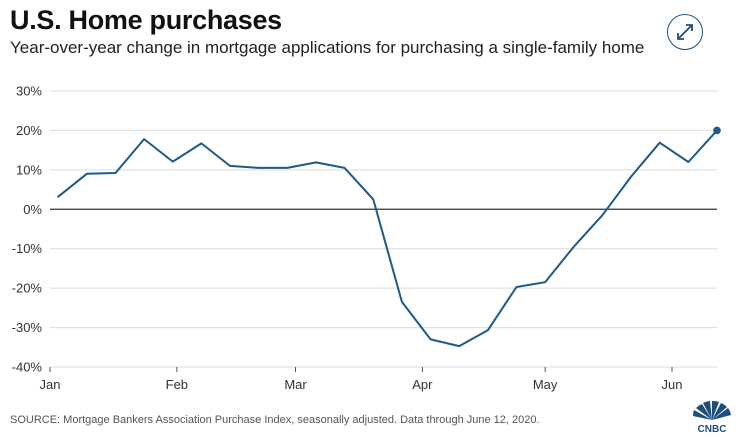  I want to click on y-tick-label: 30%, so click(29, 91).